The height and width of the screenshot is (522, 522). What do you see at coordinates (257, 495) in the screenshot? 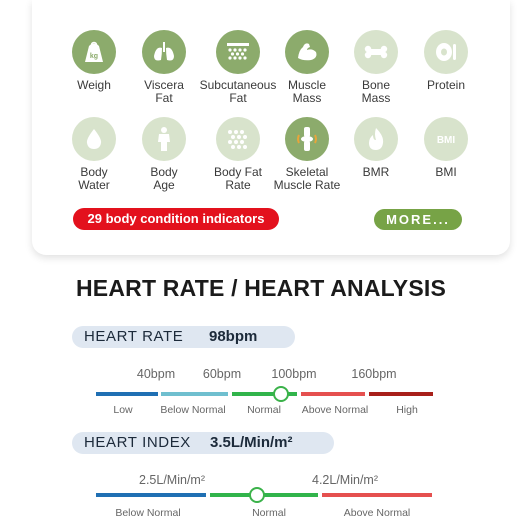
I see `heart-index-marker` at bounding box center [257, 495].